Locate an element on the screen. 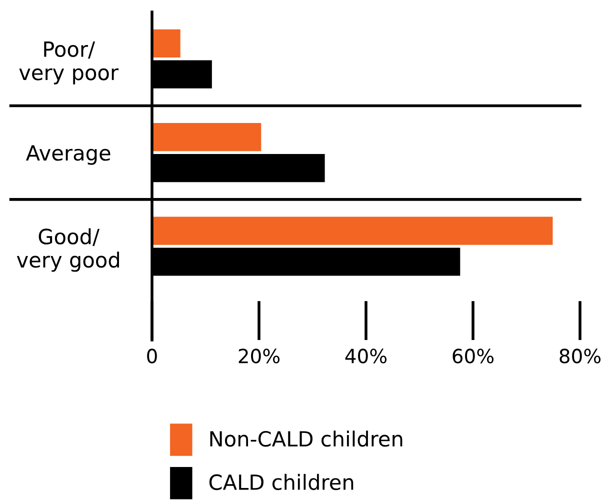 The height and width of the screenshot is (502, 607). x-tick-label: 60% is located at coordinates (473, 356).